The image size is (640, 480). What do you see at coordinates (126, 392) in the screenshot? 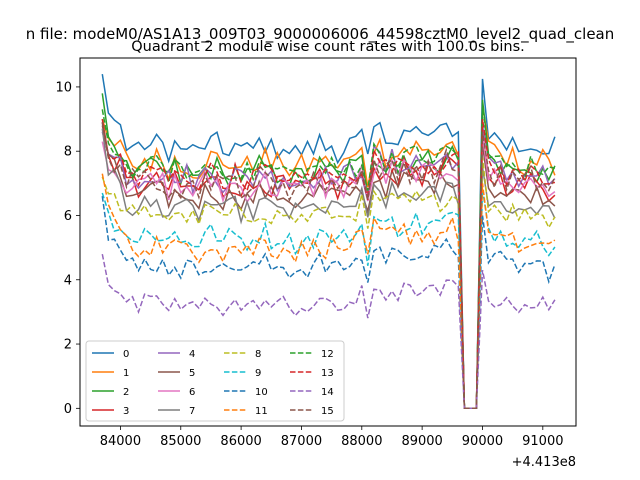
I see `legend-label-2: 2` at bounding box center [126, 392].